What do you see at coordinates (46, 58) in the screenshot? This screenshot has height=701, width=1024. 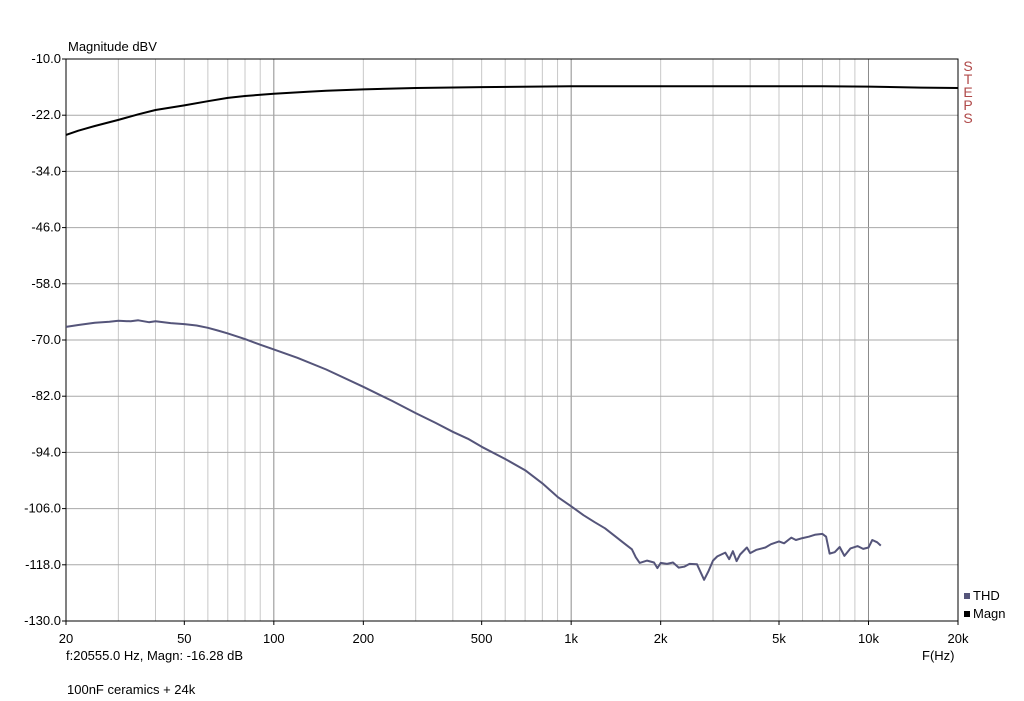 I see `y-tick-label: -10.0` at bounding box center [46, 58].